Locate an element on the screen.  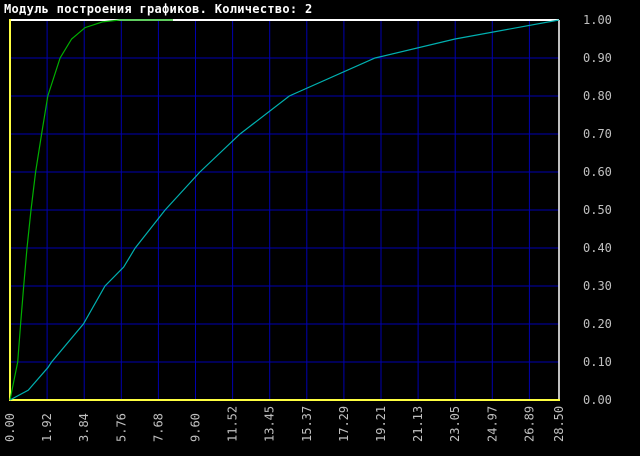
y-tick-label: 0.80 is located at coordinates (597, 96).